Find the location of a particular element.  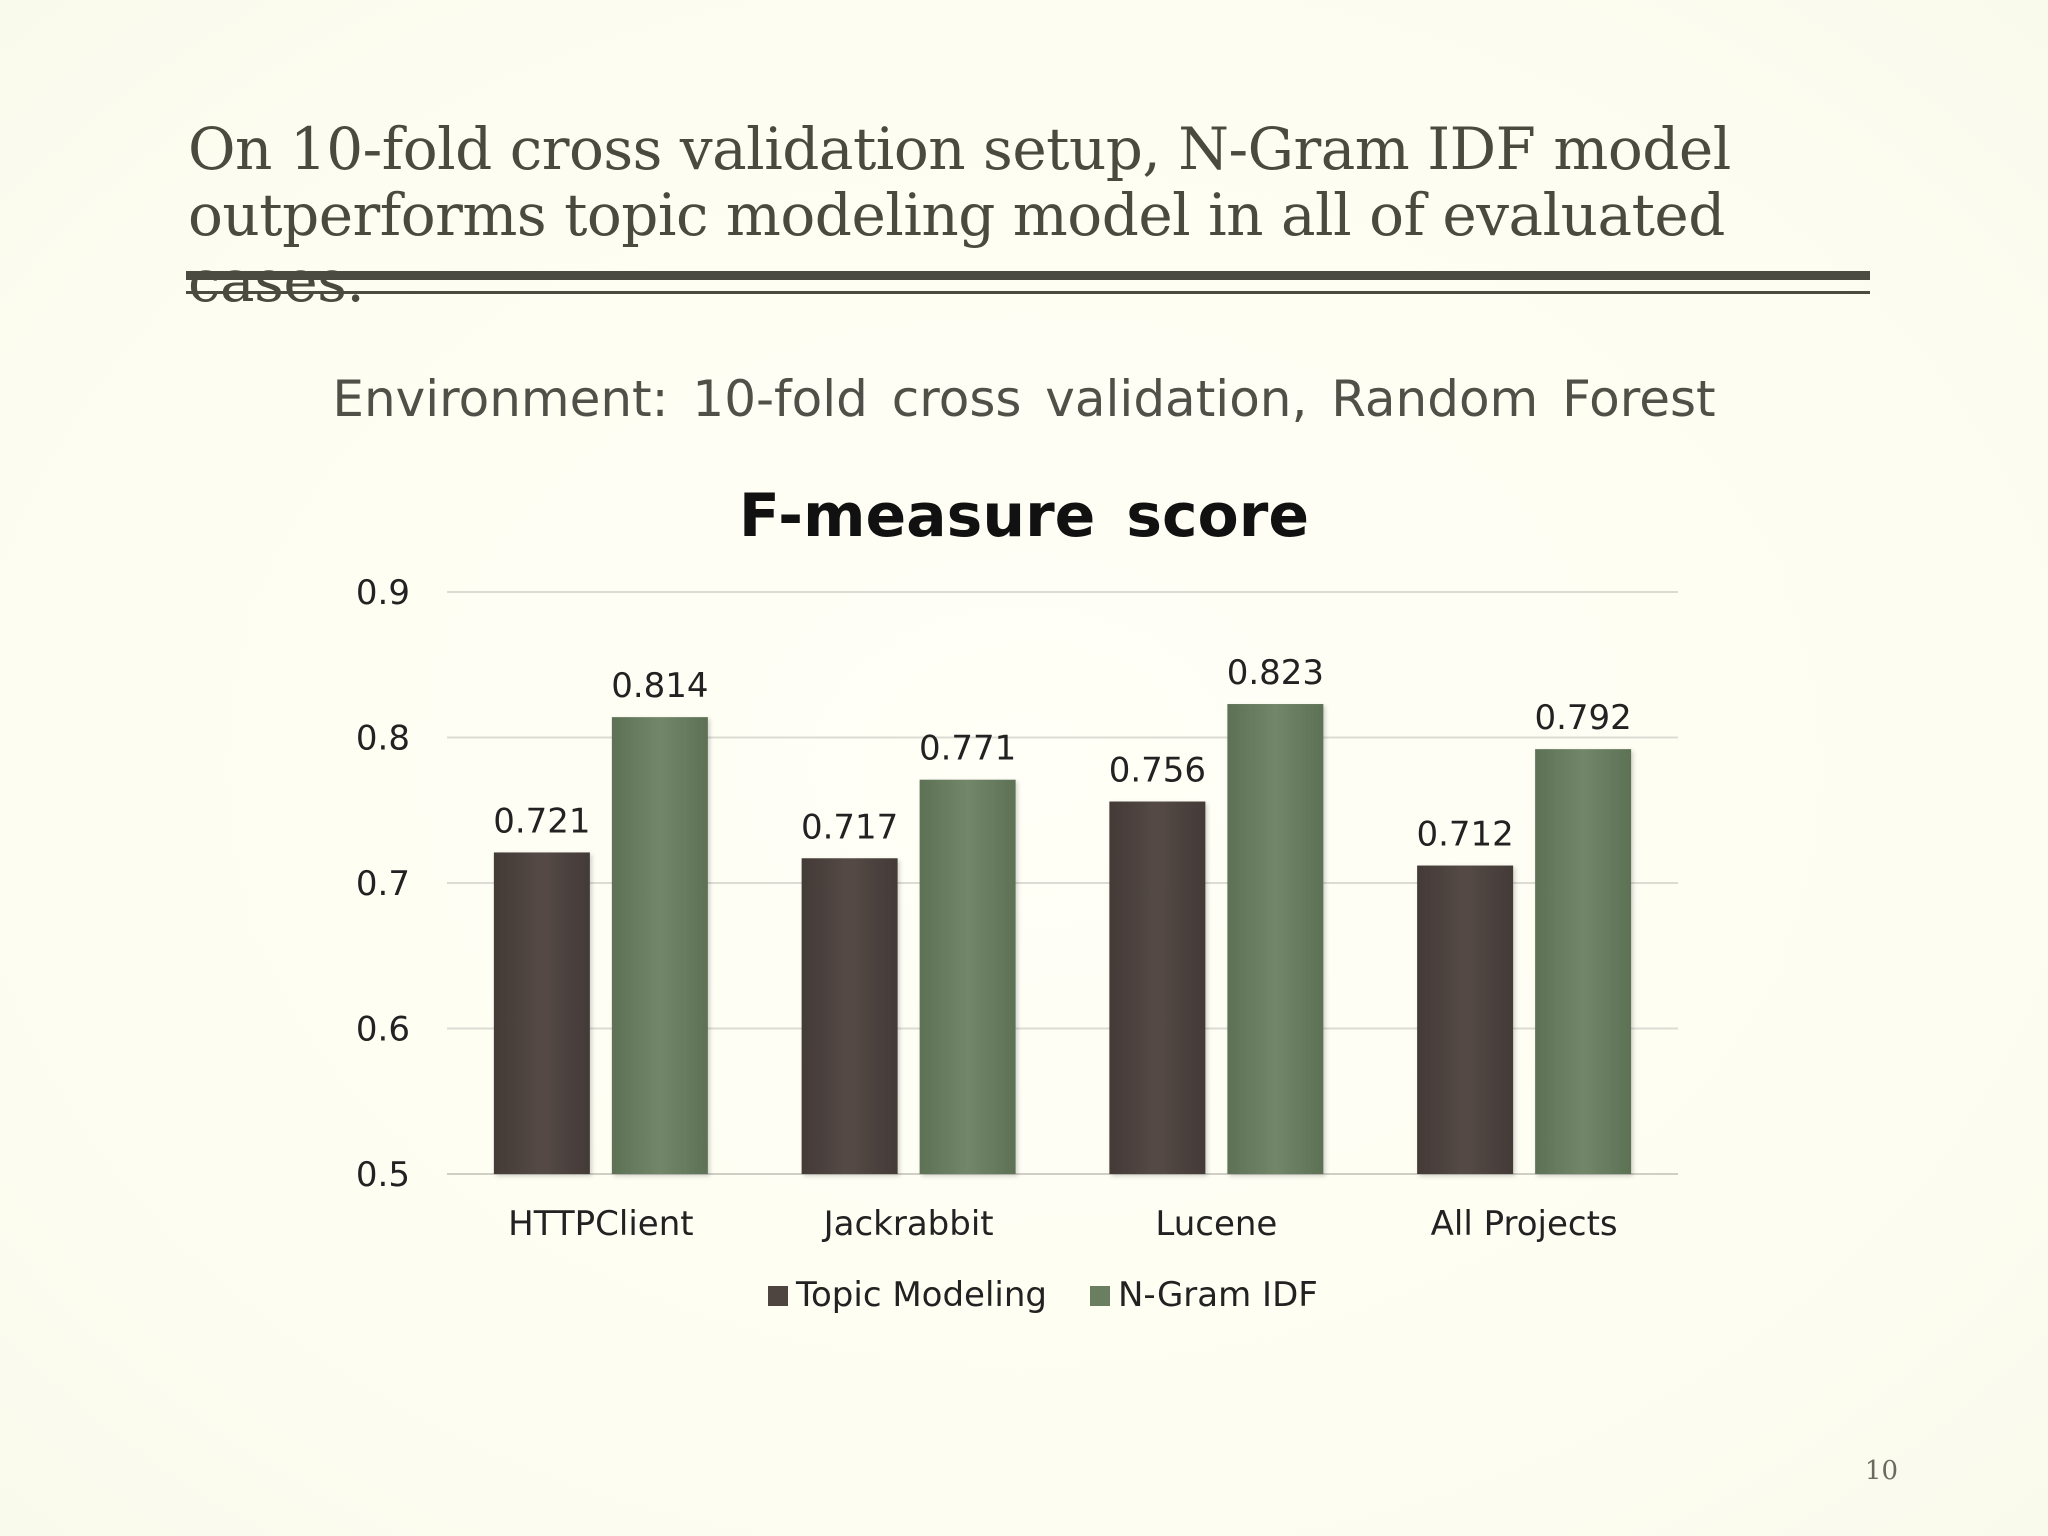

x-axis-ticks: HTTPClient Jackrabbit Lucene All Projects is located at coordinates (1062, 1224).